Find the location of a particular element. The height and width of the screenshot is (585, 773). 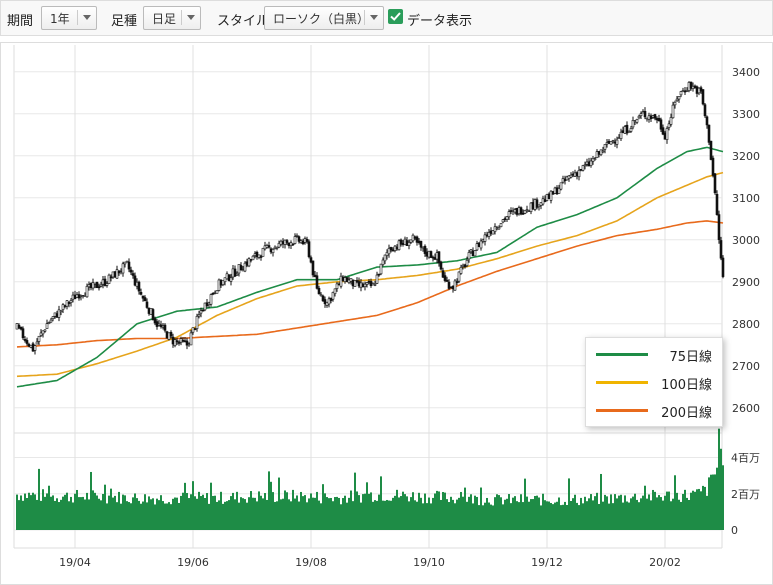

price-tick-label: 3400 is located at coordinates (746, 72).